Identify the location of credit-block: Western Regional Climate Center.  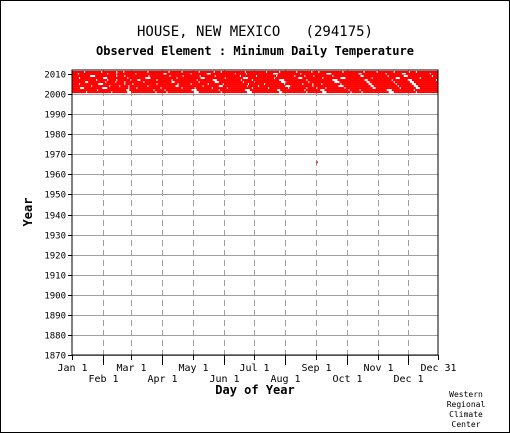
(466, 410).